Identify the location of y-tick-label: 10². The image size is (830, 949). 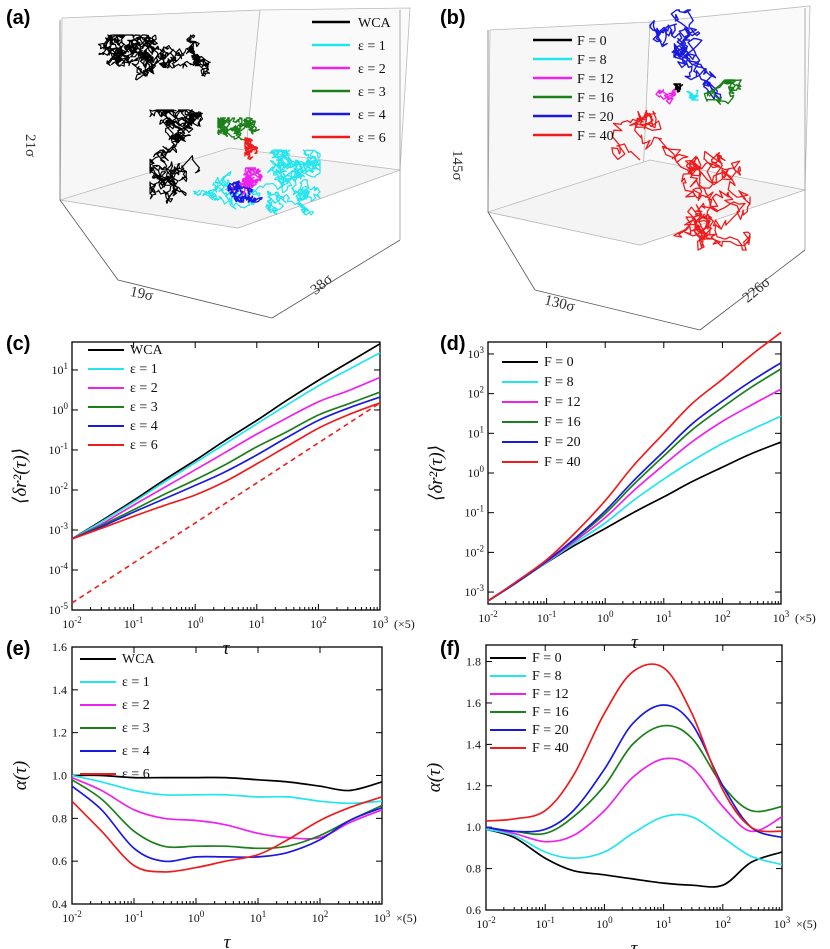
(476, 393).